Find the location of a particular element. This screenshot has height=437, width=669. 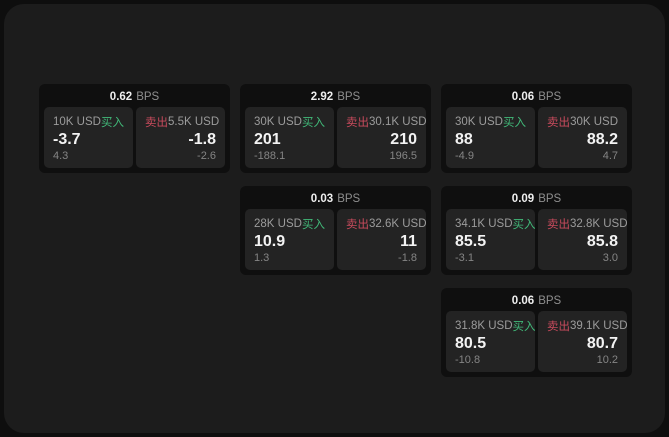

sell-amount: 39.1K USD is located at coordinates (599, 326).